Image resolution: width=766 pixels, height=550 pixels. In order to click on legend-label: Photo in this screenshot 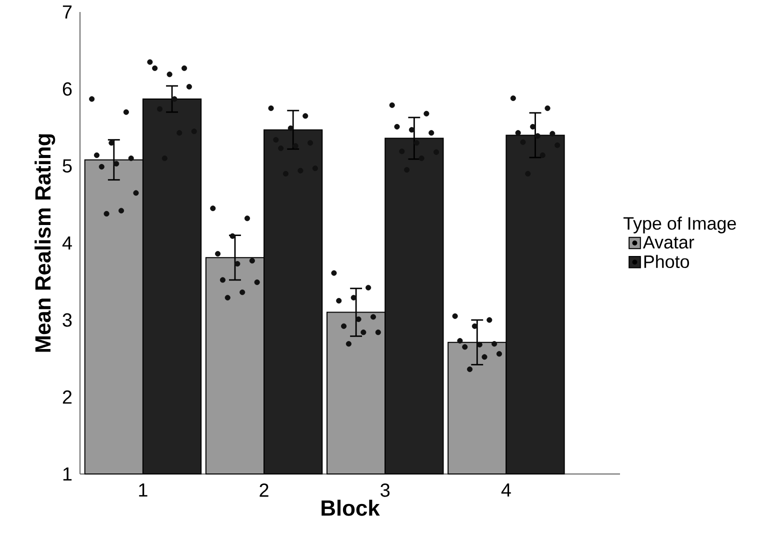, I will do `click(667, 261)`.